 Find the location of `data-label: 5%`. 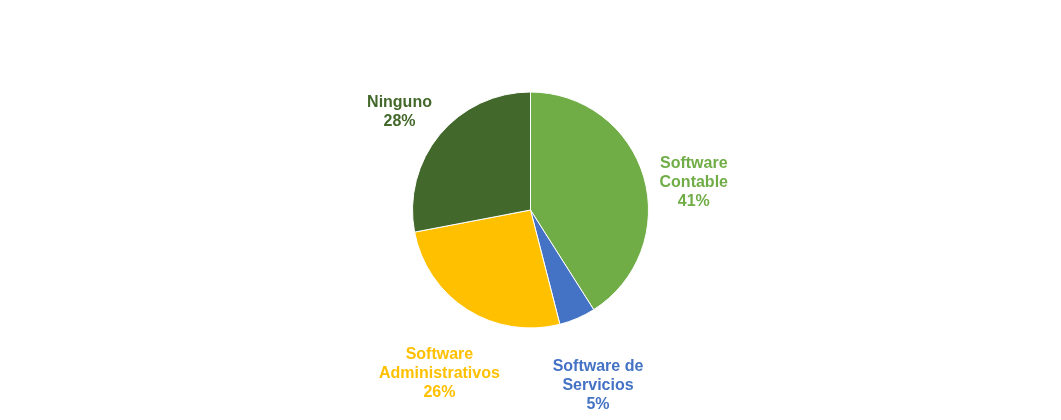

data-label: 5% is located at coordinates (598, 404).